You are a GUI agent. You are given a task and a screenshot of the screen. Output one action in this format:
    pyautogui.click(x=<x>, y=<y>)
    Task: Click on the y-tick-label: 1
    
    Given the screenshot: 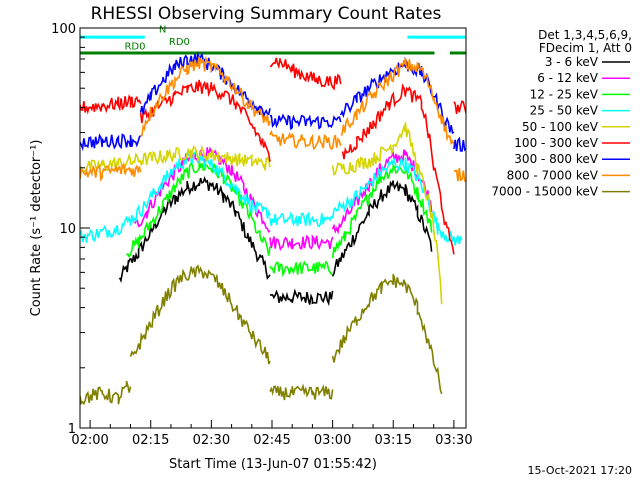 What is the action you would take?
    pyautogui.click(x=72, y=429)
    